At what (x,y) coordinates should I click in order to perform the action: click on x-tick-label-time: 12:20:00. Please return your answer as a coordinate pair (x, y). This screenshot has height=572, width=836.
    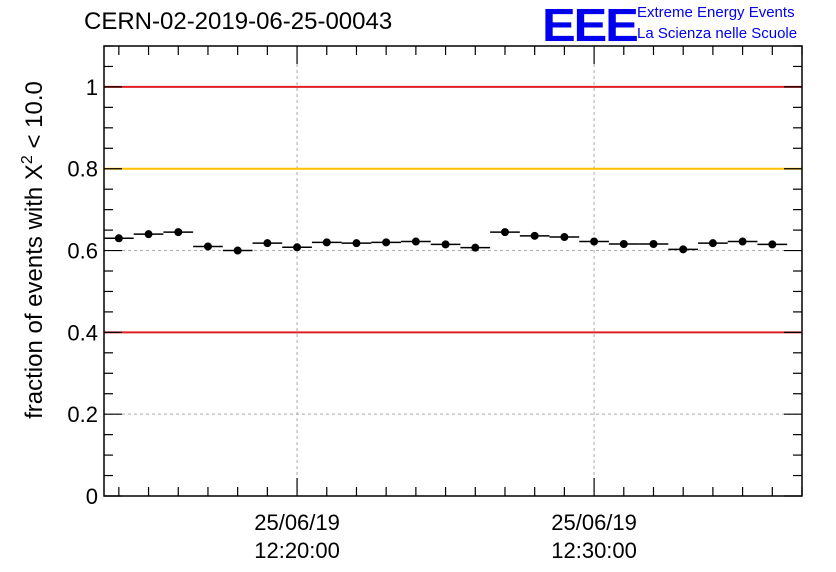
    Looking at the image, I should click on (297, 550).